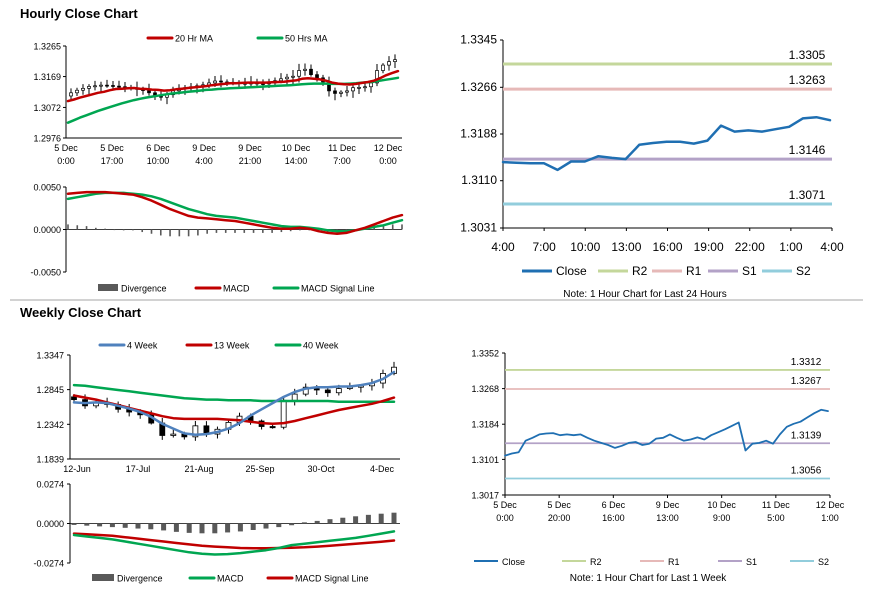 This screenshot has width=873, height=601. What do you see at coordinates (823, 562) in the screenshot?
I see `wl-legend-label: S2` at bounding box center [823, 562].